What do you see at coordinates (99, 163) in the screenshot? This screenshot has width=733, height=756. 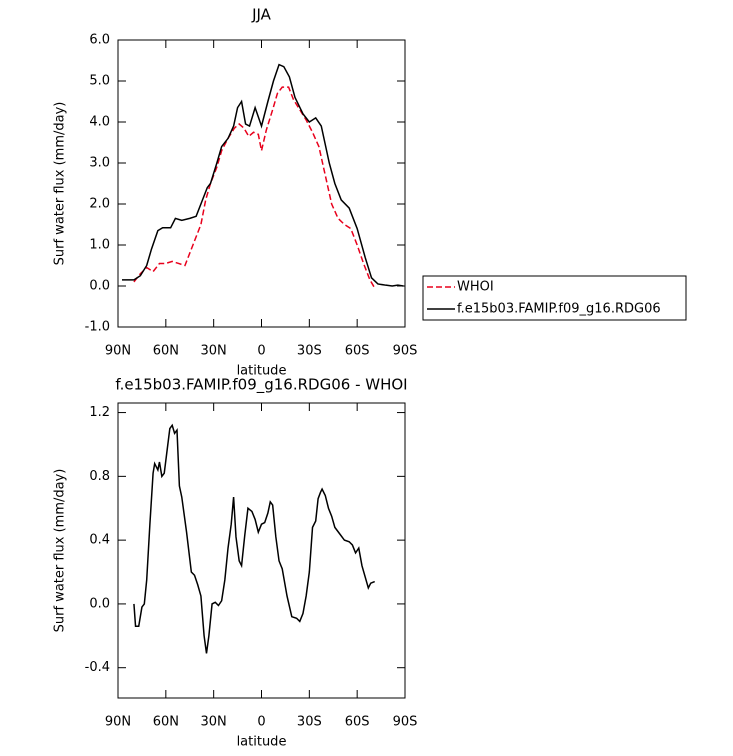 I see `y-tick-label: 3.0` at bounding box center [99, 163].